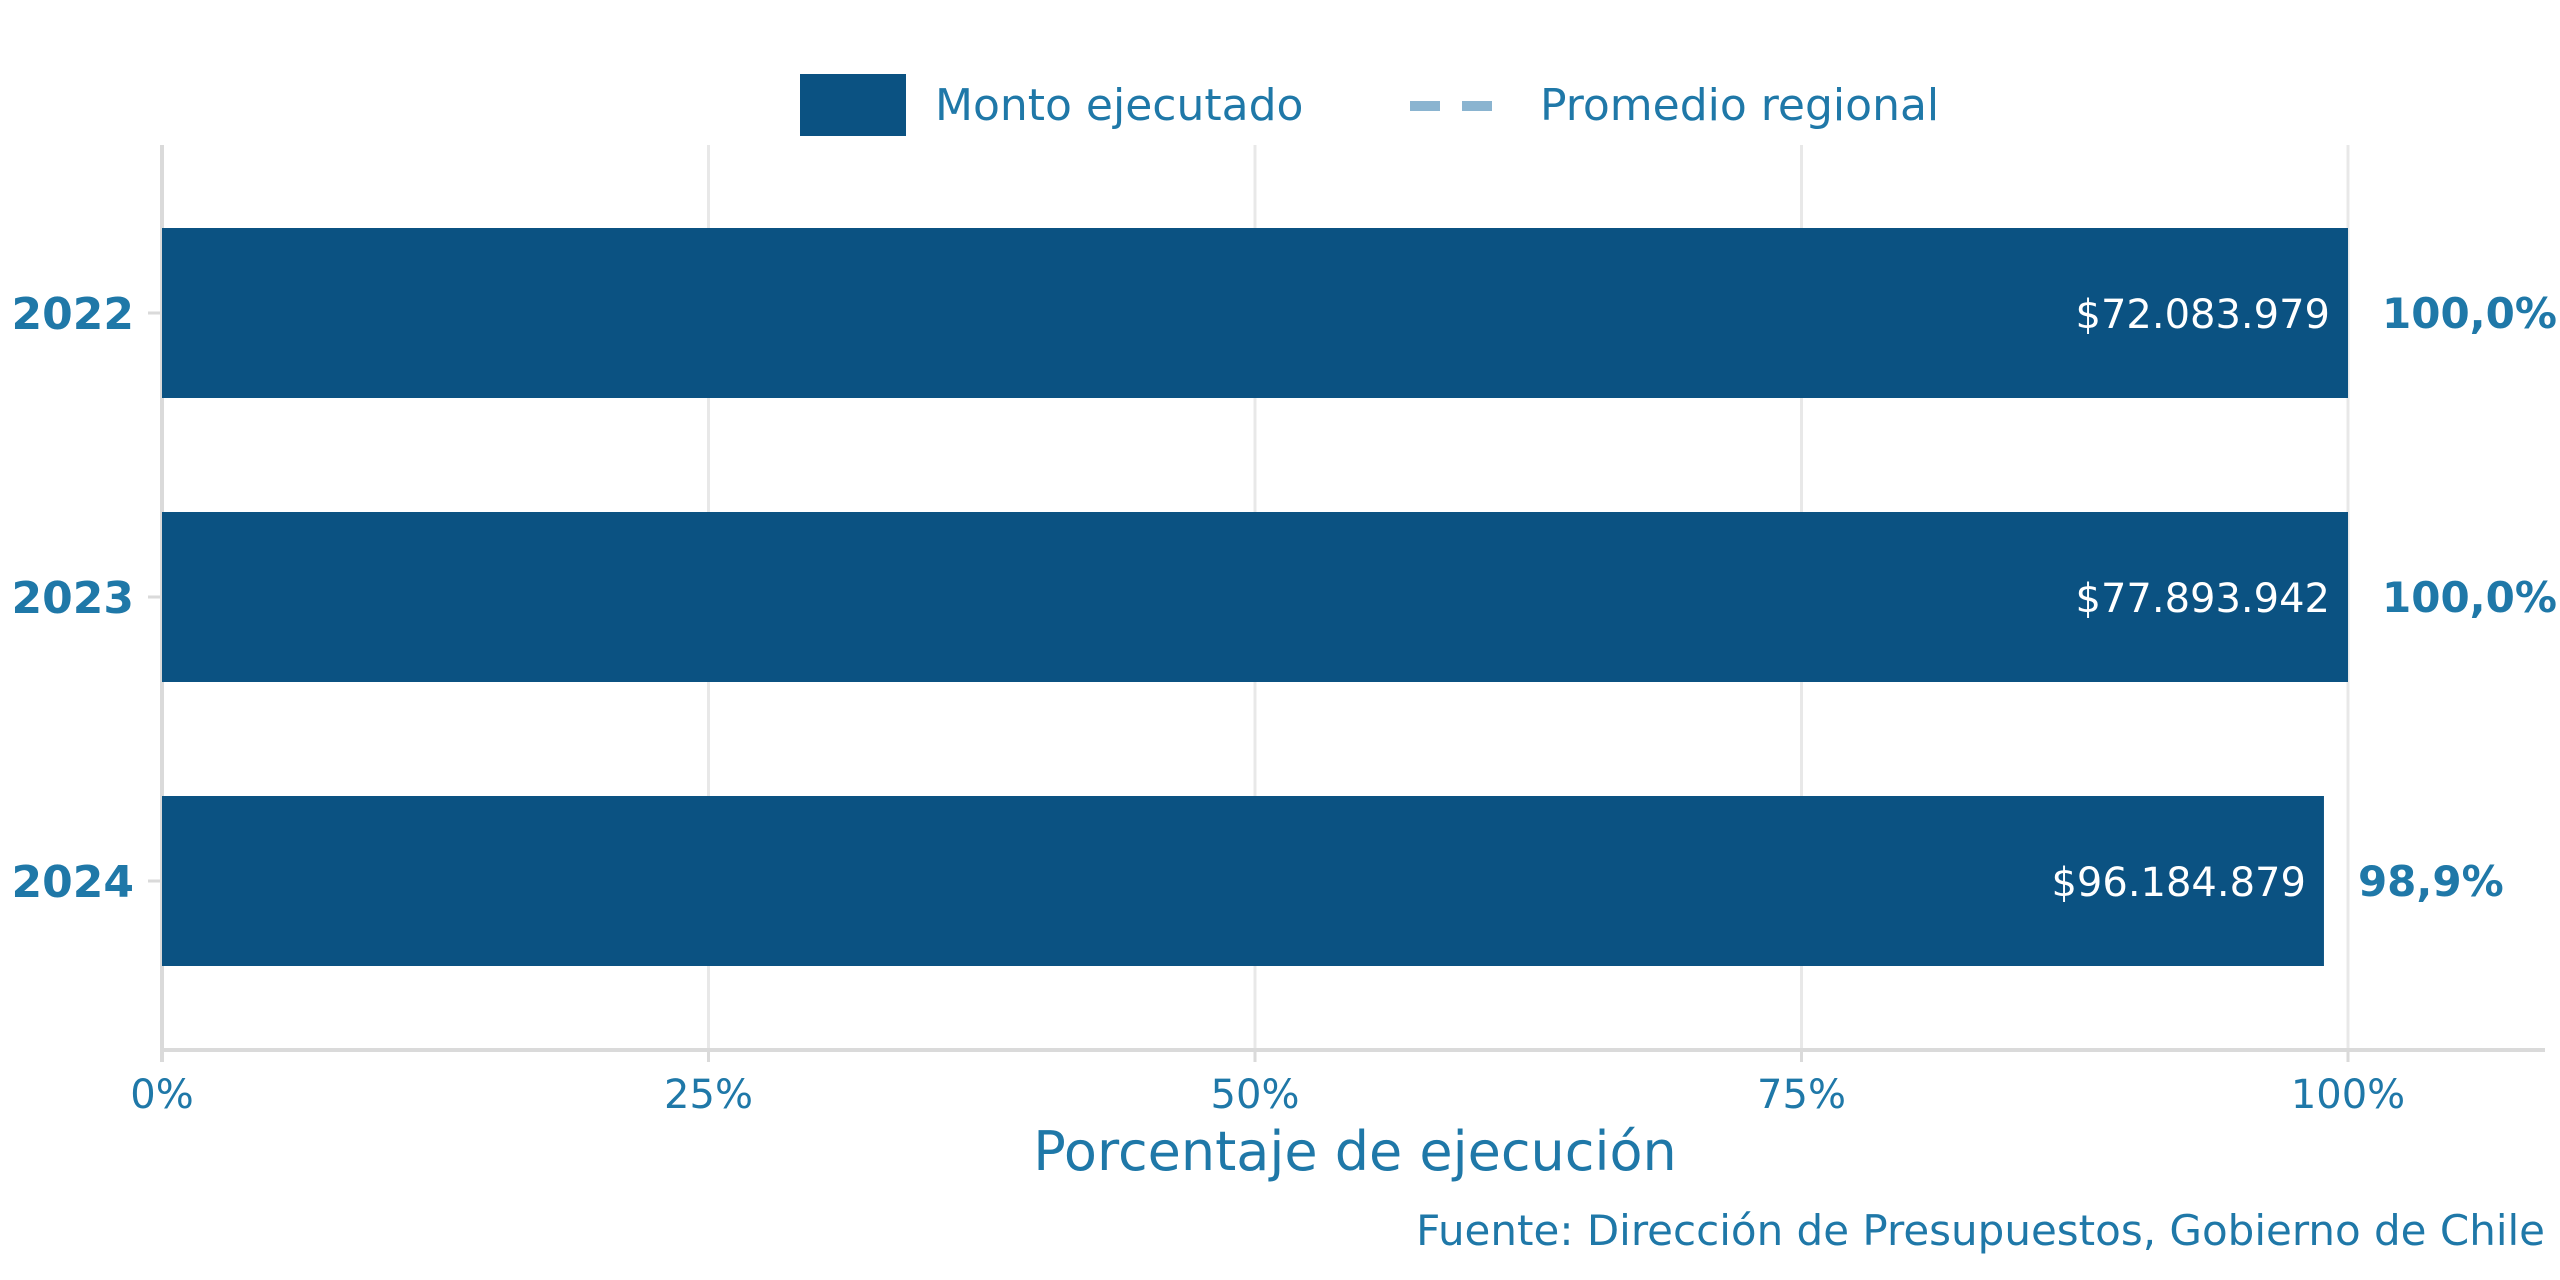  I want to click on legend-label: Monto ejecutado, so click(1119, 105).